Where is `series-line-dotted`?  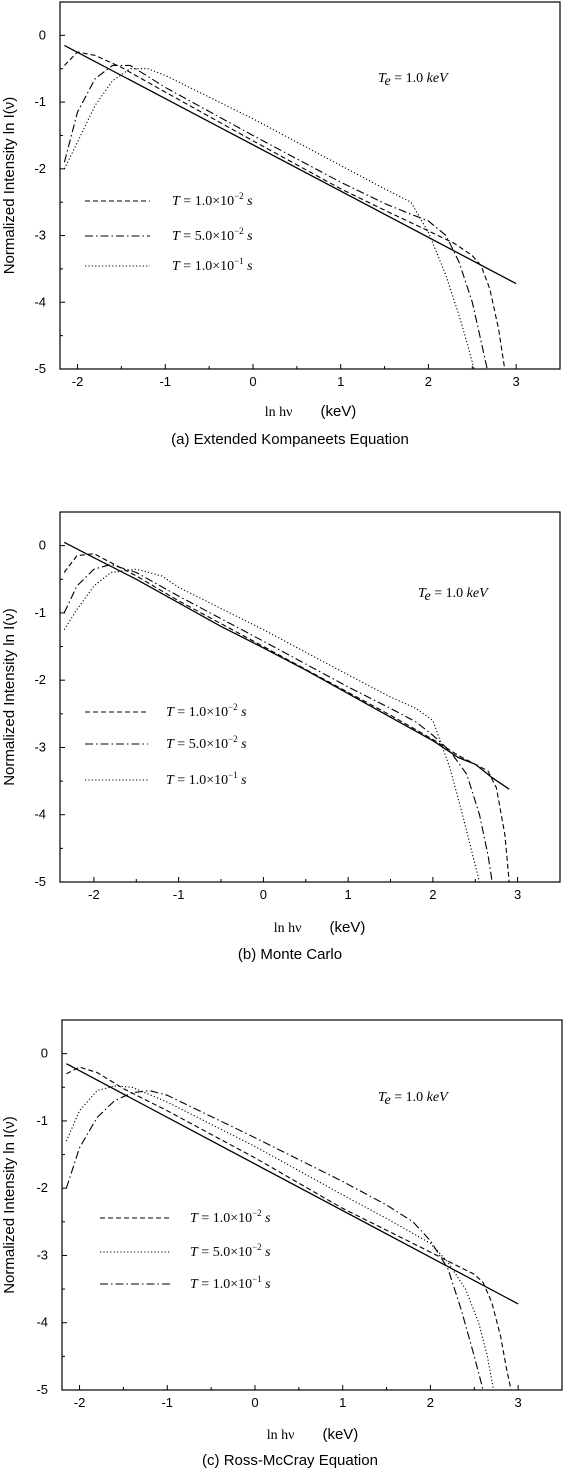
series-line-dotted is located at coordinates (269, 218).